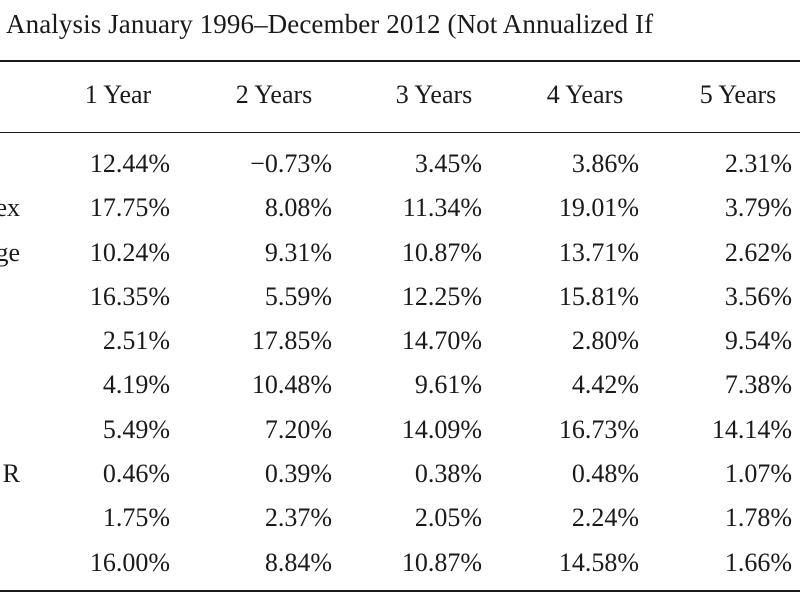  I want to click on table-cell: 10.48%, so click(291, 385).